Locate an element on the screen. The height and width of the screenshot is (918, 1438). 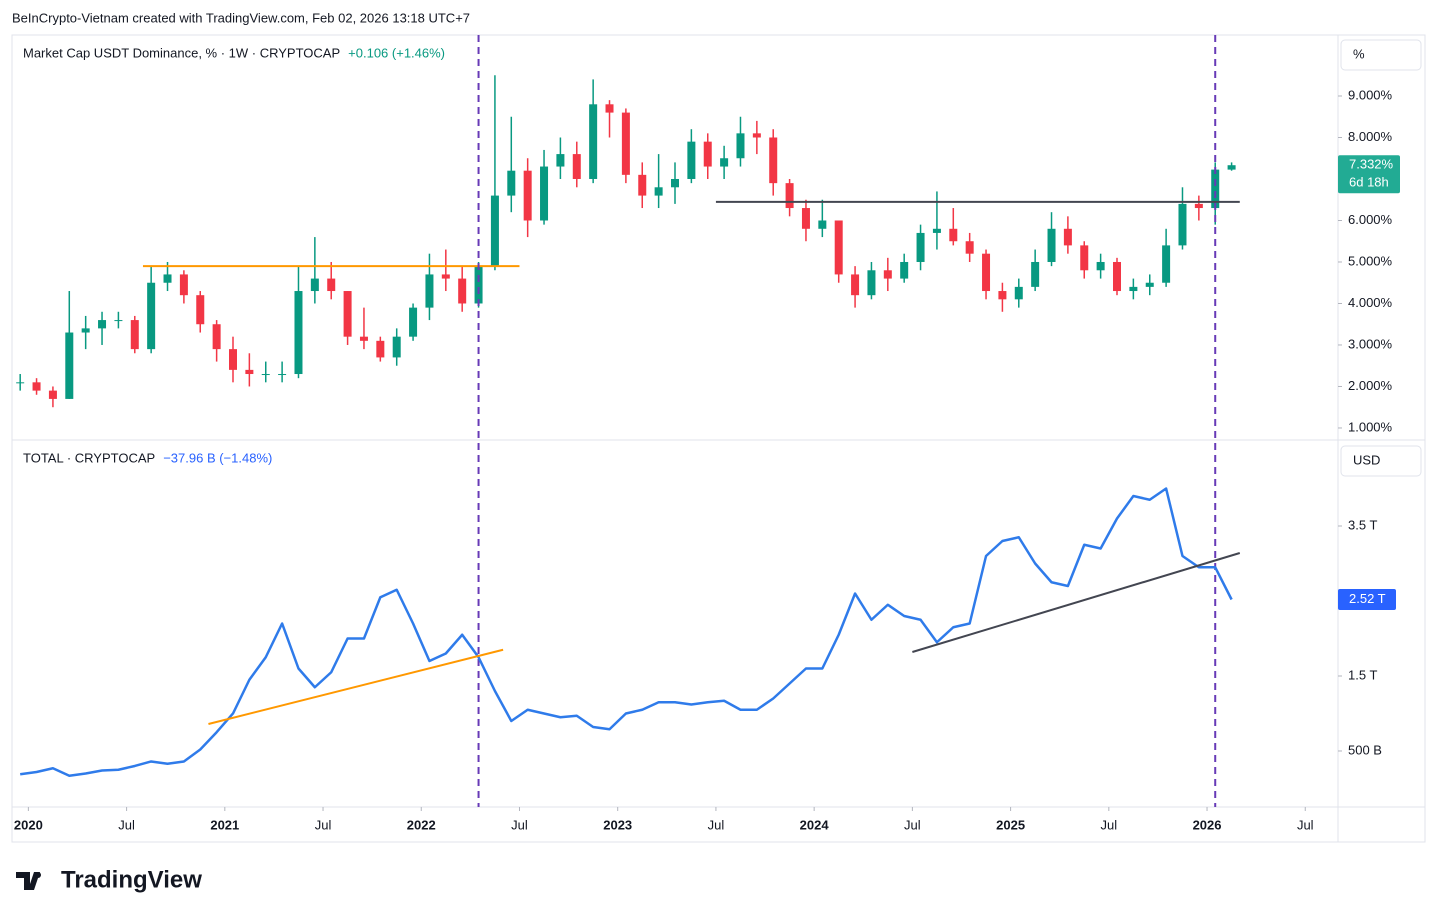
x-tick-label: 2022 is located at coordinates (421, 824).